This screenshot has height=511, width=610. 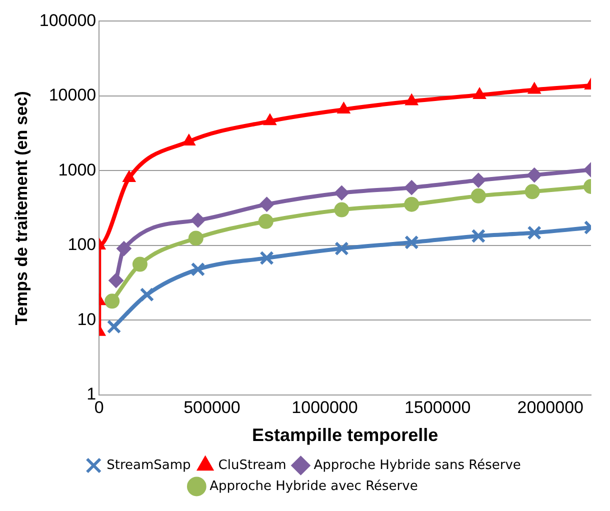 I want to click on x-tick-label: 500000, so click(x=212, y=407).